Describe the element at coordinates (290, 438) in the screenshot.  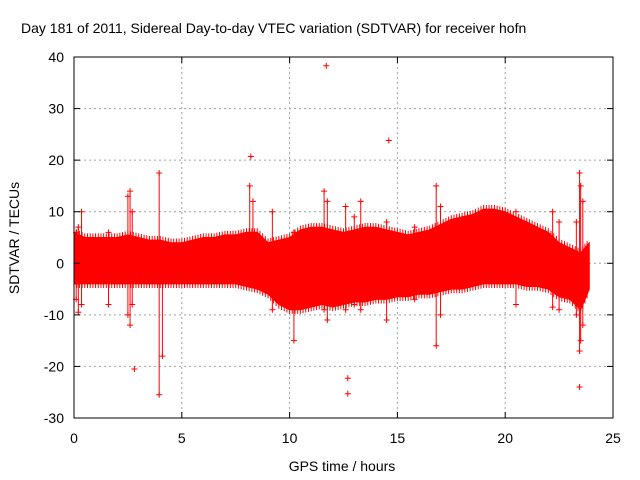
I see `x-tick-label: 10` at that location.